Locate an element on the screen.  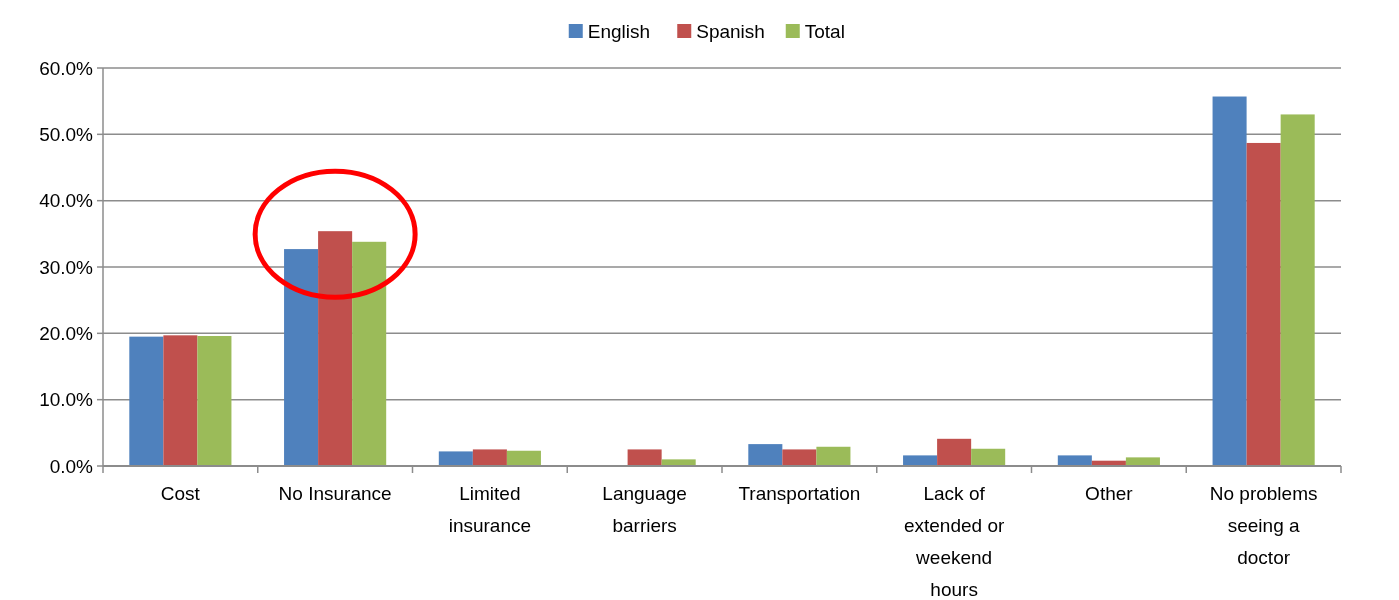
x-tick-label: No problems seeing a doctor is located at coordinates (1263, 525).